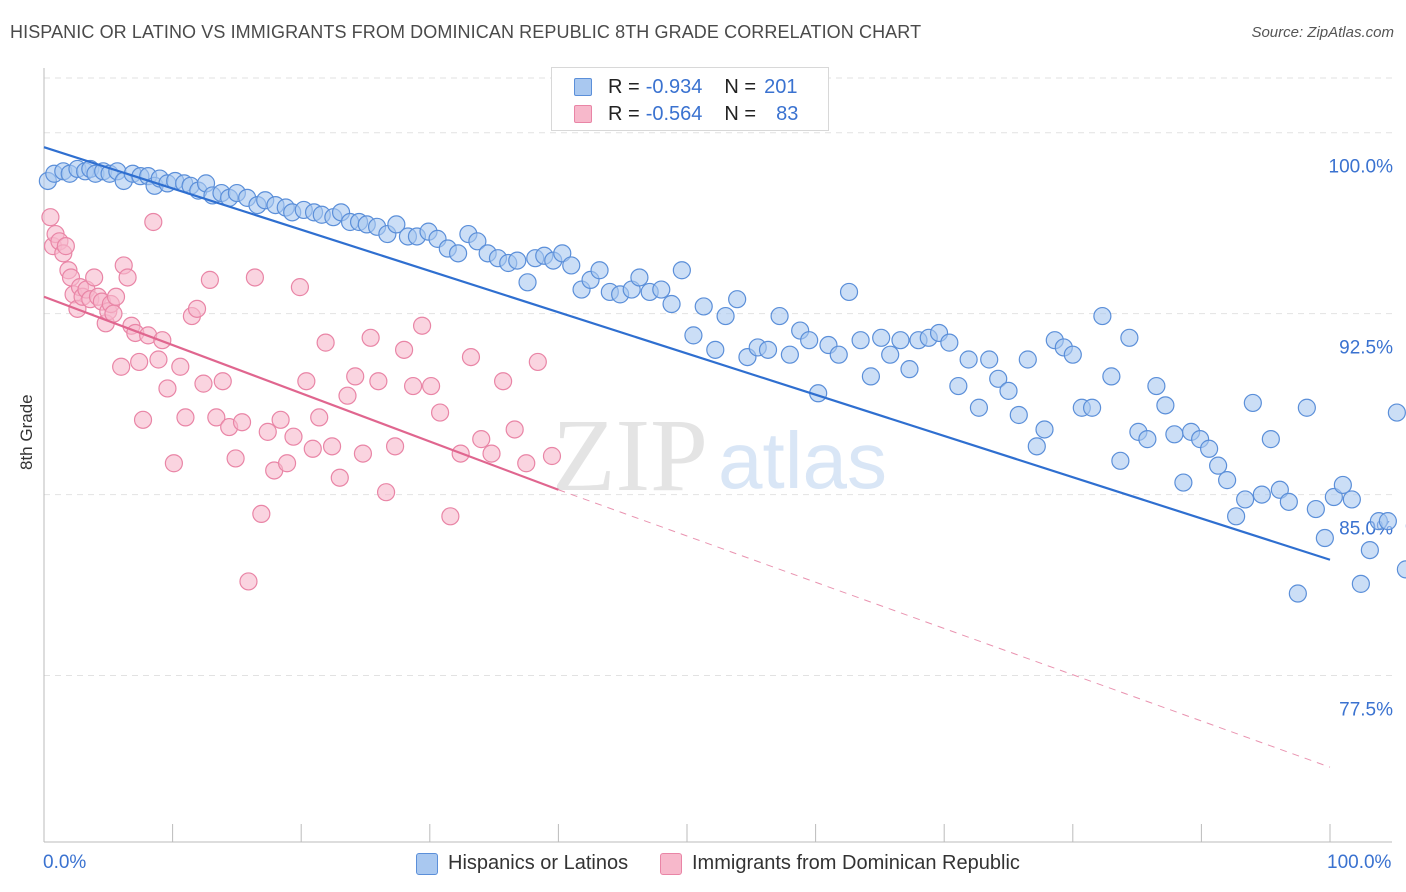 This screenshot has width=1406, height=892. I want to click on bottom-legend-swatch-pink, so click(671, 863).